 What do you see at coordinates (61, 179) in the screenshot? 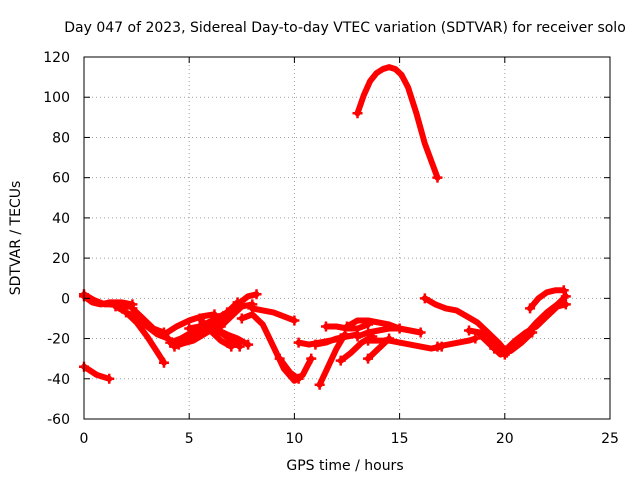
I see `y-tick-label: 60` at bounding box center [61, 179].